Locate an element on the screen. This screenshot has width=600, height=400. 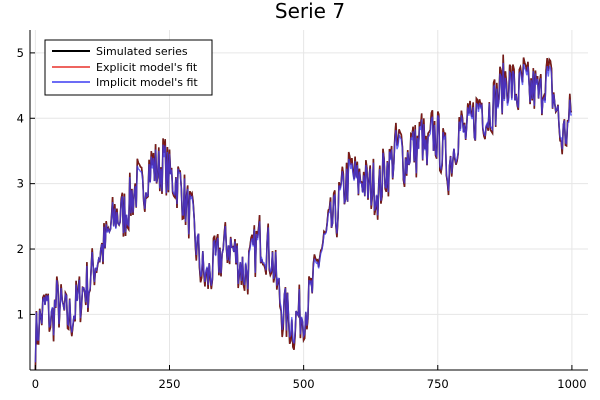
legend-label-simulated: Simulated series is located at coordinates (142, 51).